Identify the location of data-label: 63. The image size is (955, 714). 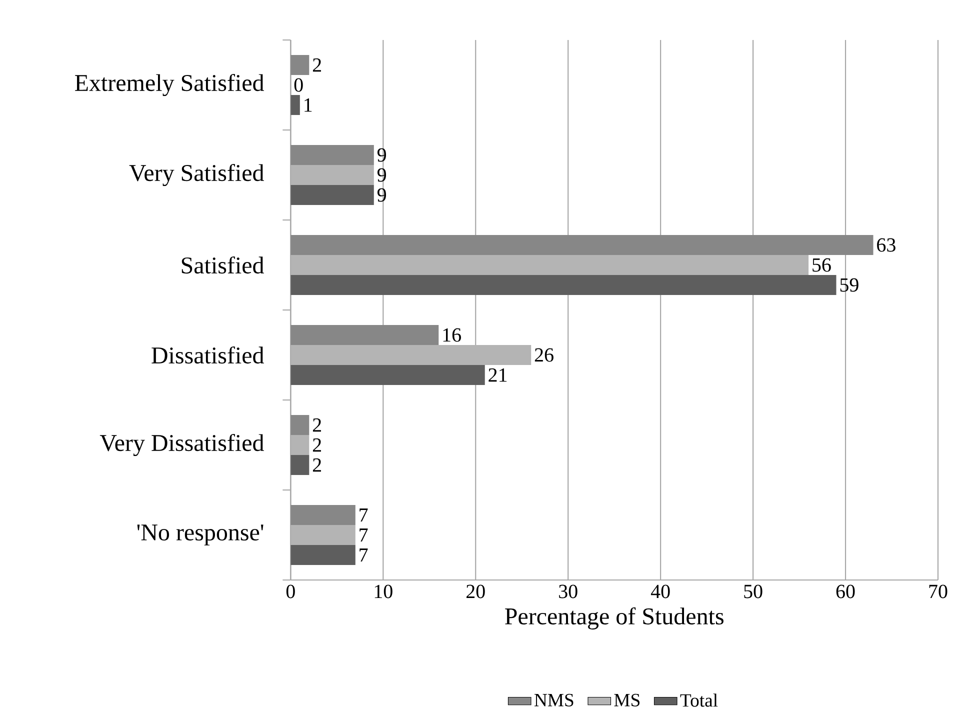
(886, 245).